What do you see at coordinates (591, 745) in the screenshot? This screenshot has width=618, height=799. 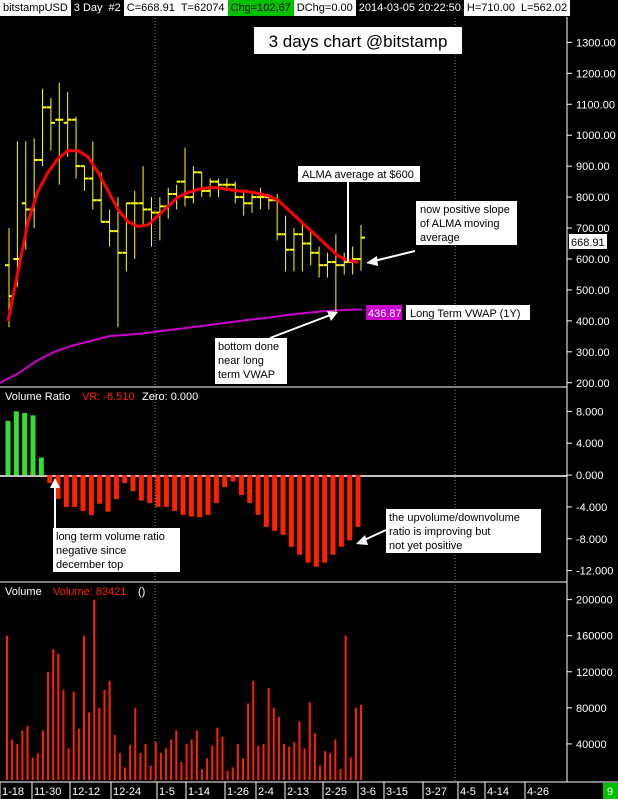 I see `y-tick-label: 40000` at bounding box center [591, 745].